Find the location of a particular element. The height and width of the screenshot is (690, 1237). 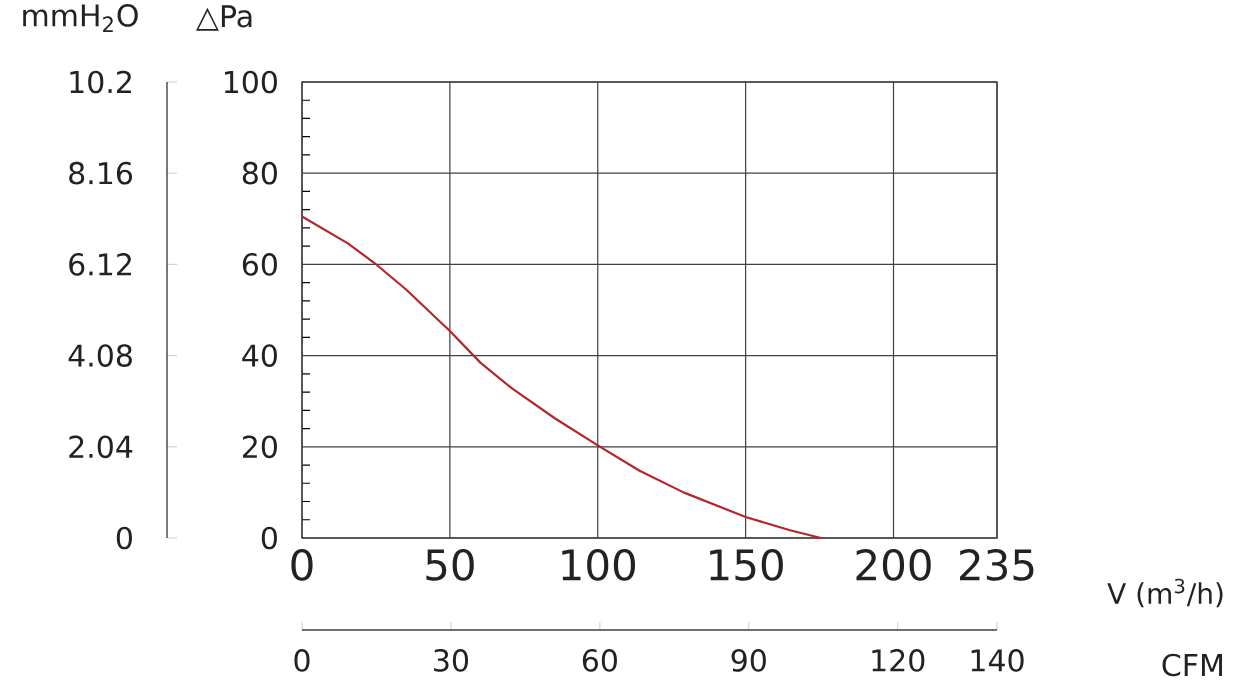

y2-axis-title: mmH$_{2}$O is located at coordinates (80, 18).